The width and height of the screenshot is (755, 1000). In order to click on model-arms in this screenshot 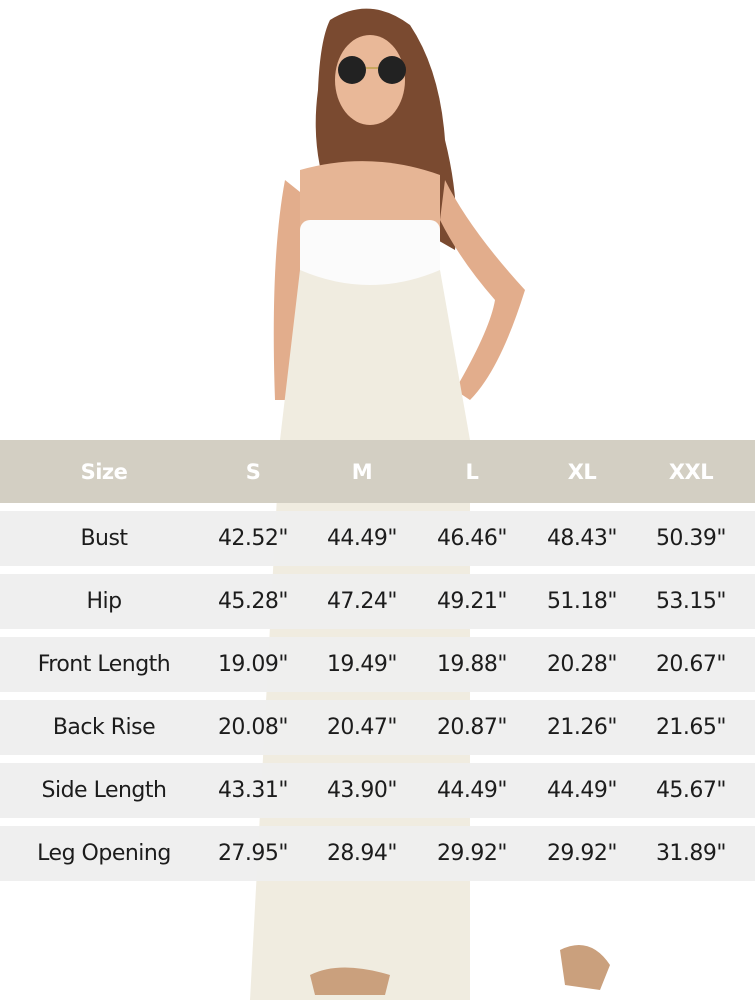, I will do `click(399, 290)`.